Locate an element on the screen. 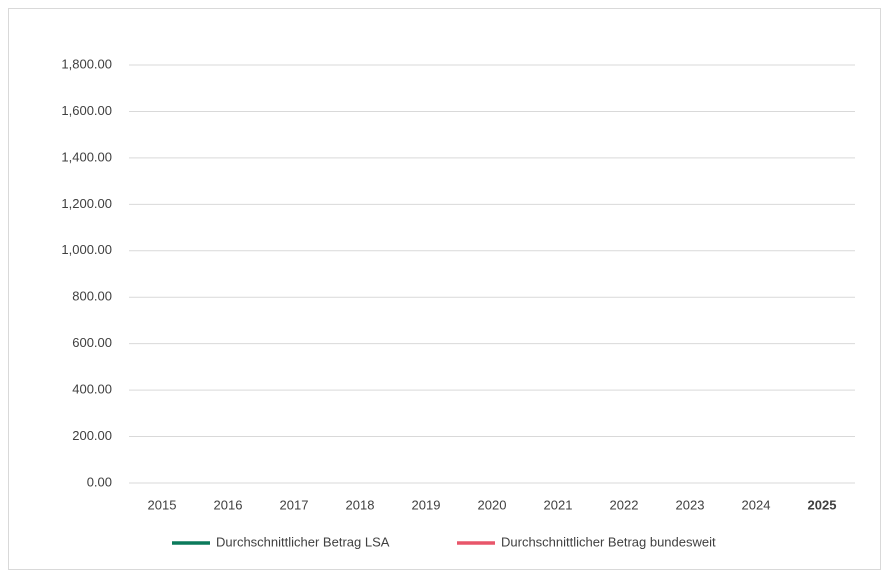  y-tick-label: 1,000.00 is located at coordinates (86, 249).